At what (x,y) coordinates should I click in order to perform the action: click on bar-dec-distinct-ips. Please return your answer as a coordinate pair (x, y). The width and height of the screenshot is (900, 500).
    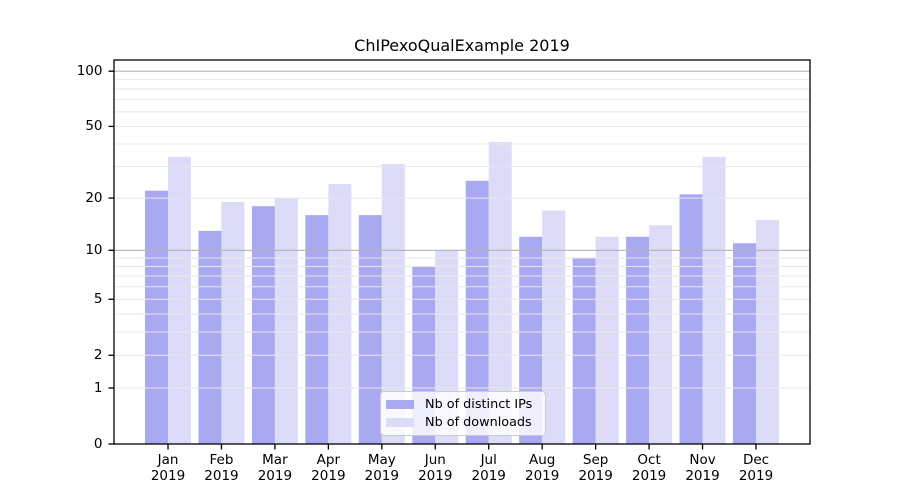
    Looking at the image, I should click on (744, 343).